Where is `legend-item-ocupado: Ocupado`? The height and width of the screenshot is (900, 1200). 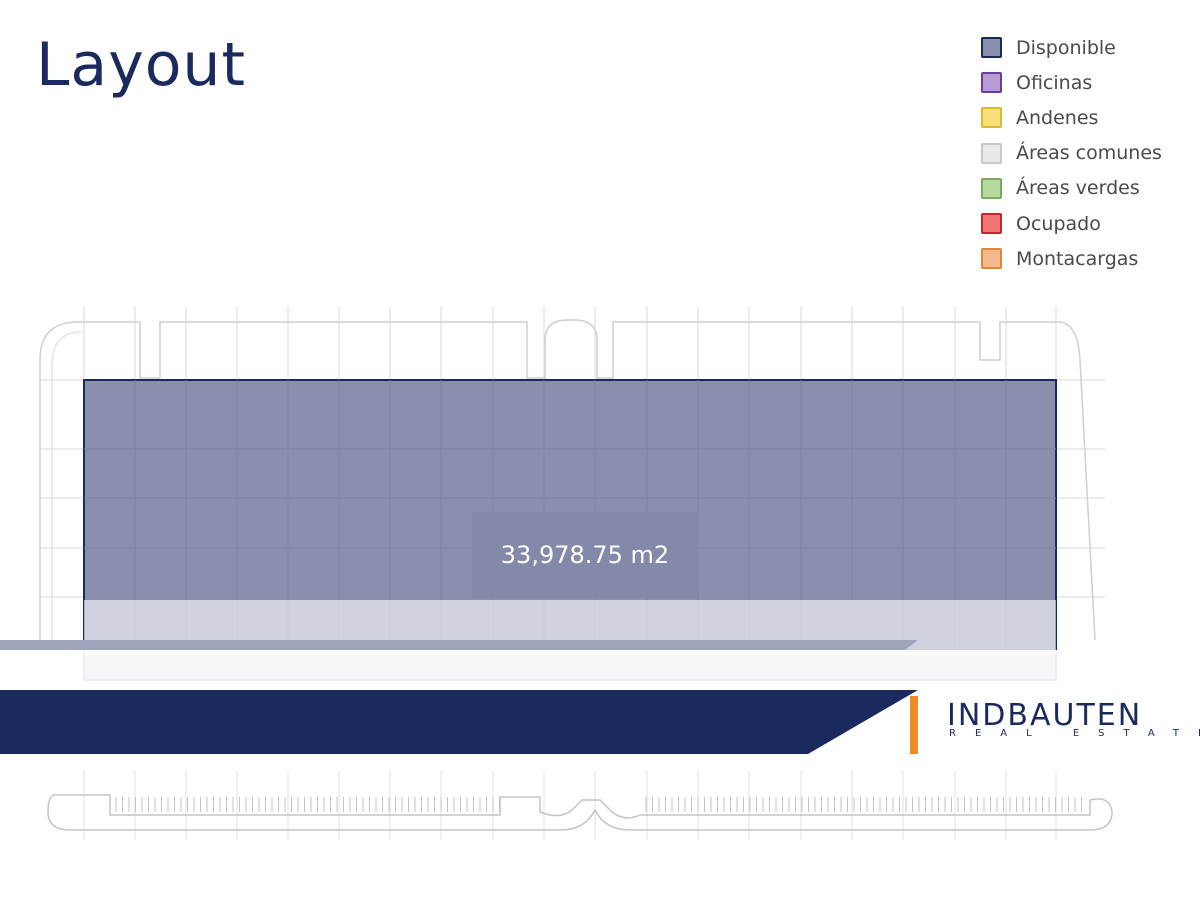
legend-item-ocupado: Ocupado is located at coordinates (1071, 223).